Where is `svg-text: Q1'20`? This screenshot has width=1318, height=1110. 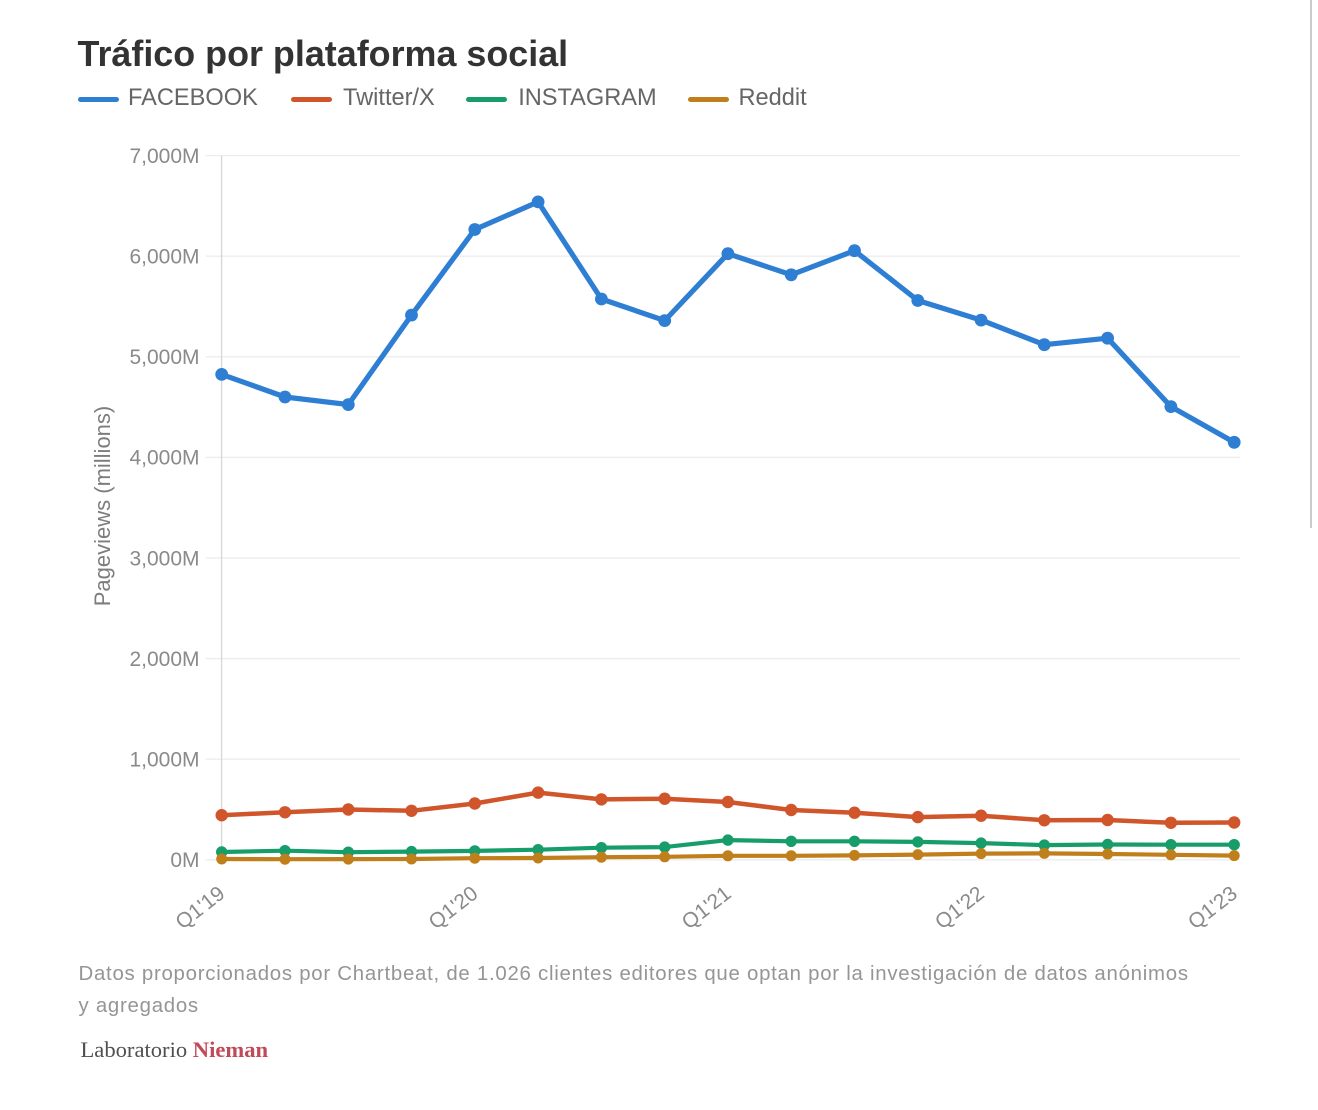
svg-text: Q1'20 is located at coordinates (454, 908).